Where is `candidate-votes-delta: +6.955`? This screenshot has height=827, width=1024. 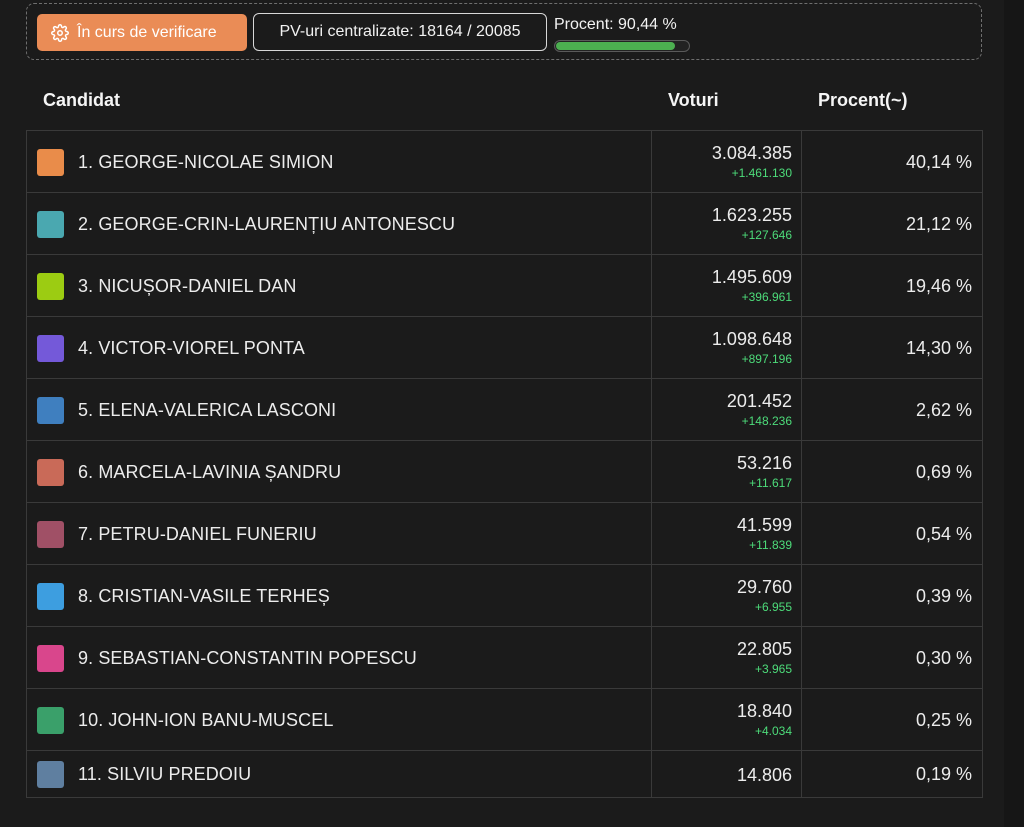
candidate-votes-delta: +6.955 is located at coordinates (773, 607).